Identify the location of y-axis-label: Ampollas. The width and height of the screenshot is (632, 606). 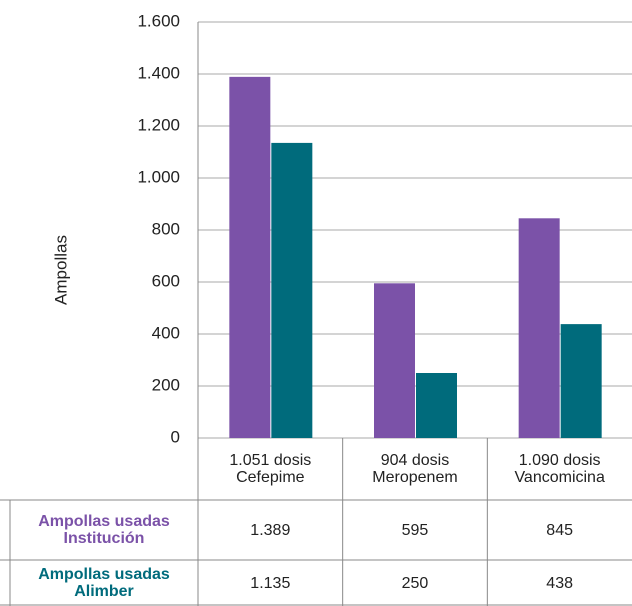
(60, 270).